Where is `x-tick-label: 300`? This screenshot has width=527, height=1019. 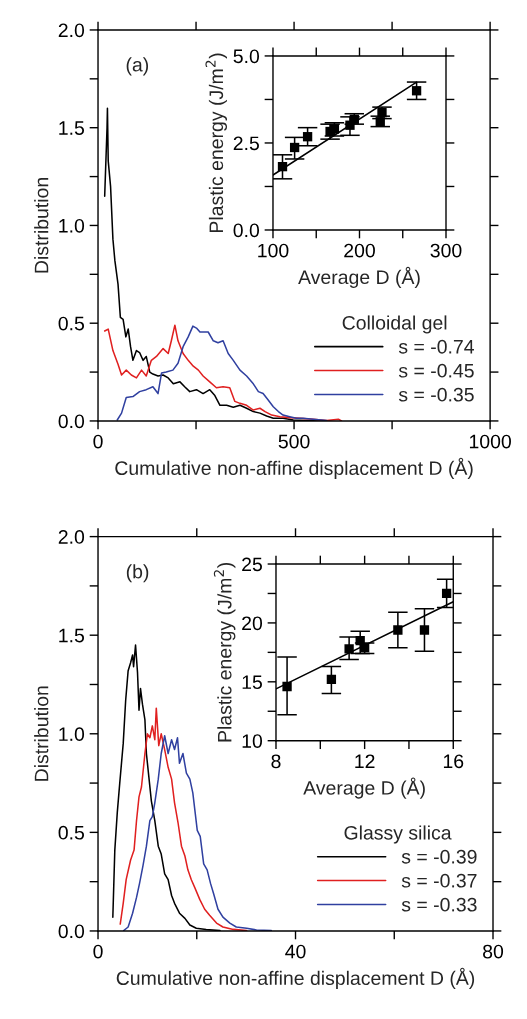 x-tick-label: 300 is located at coordinates (446, 250).